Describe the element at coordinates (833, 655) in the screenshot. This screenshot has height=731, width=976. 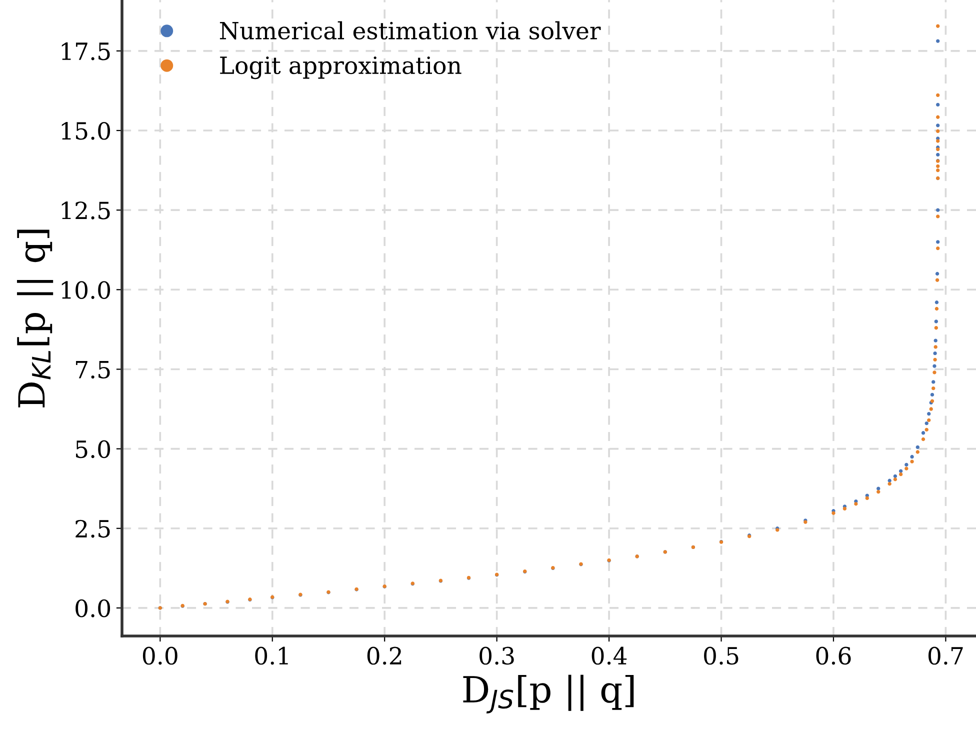
I see `x-tick-label: 0.6` at that location.